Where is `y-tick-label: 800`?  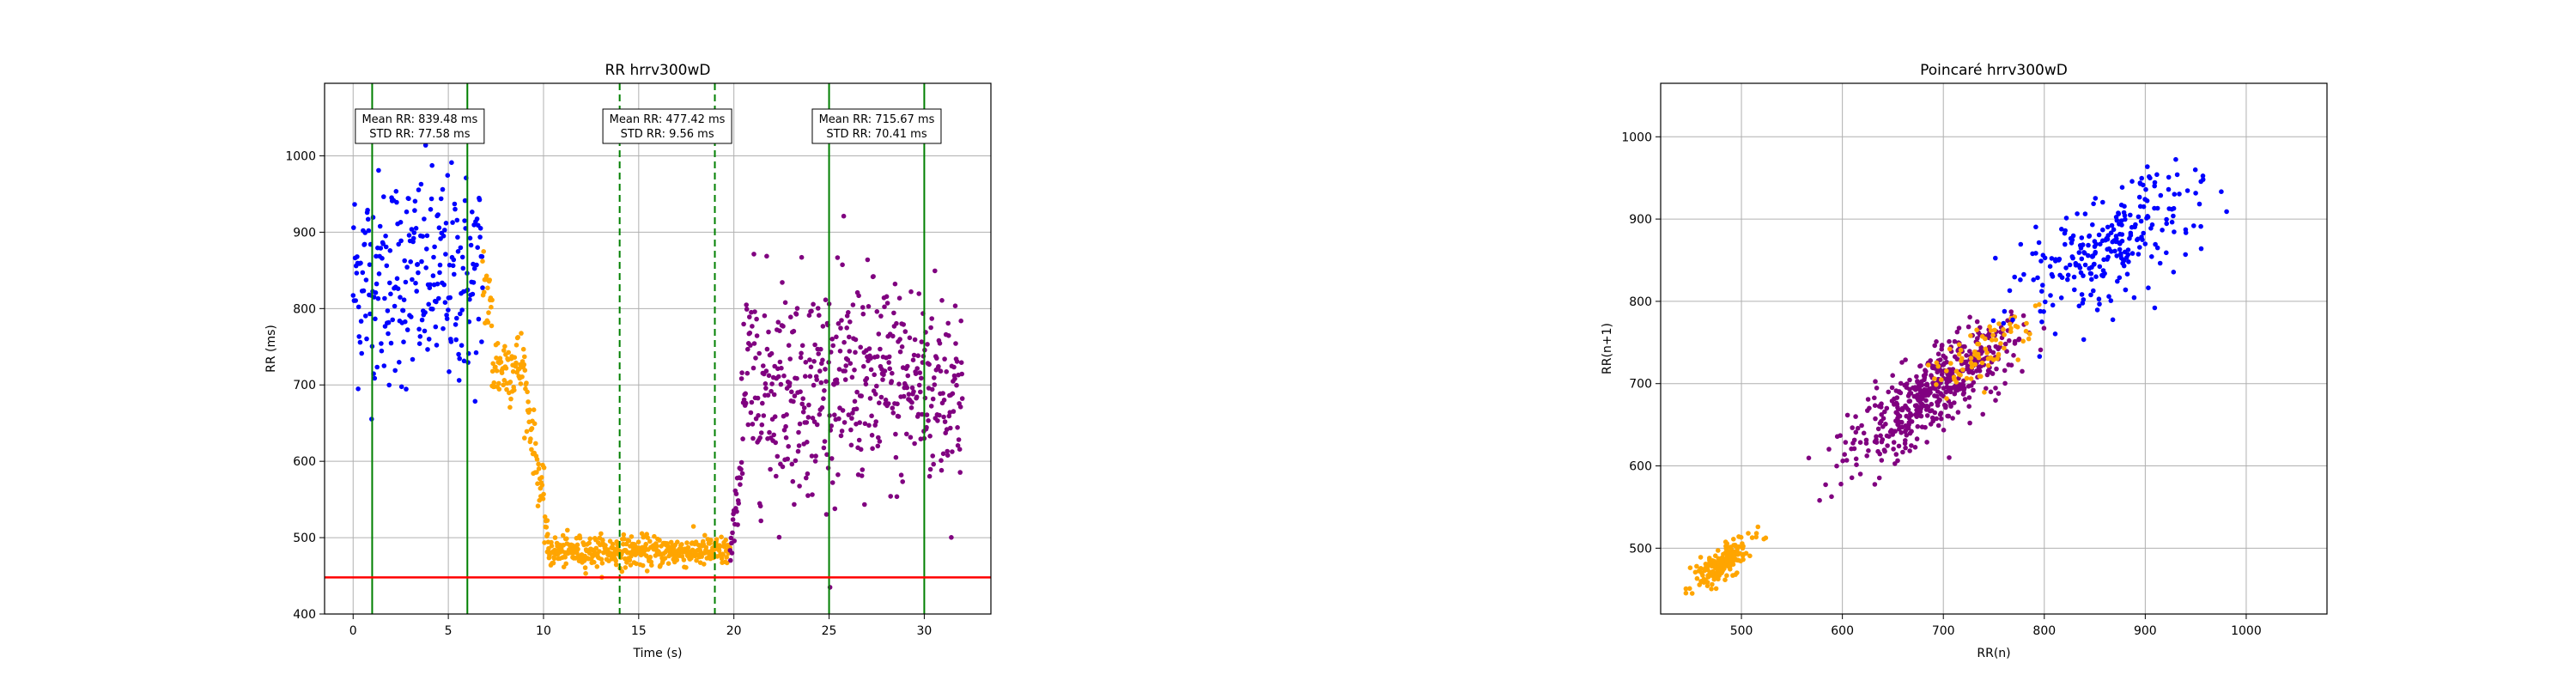 y-tick-label: 800 is located at coordinates (304, 309).